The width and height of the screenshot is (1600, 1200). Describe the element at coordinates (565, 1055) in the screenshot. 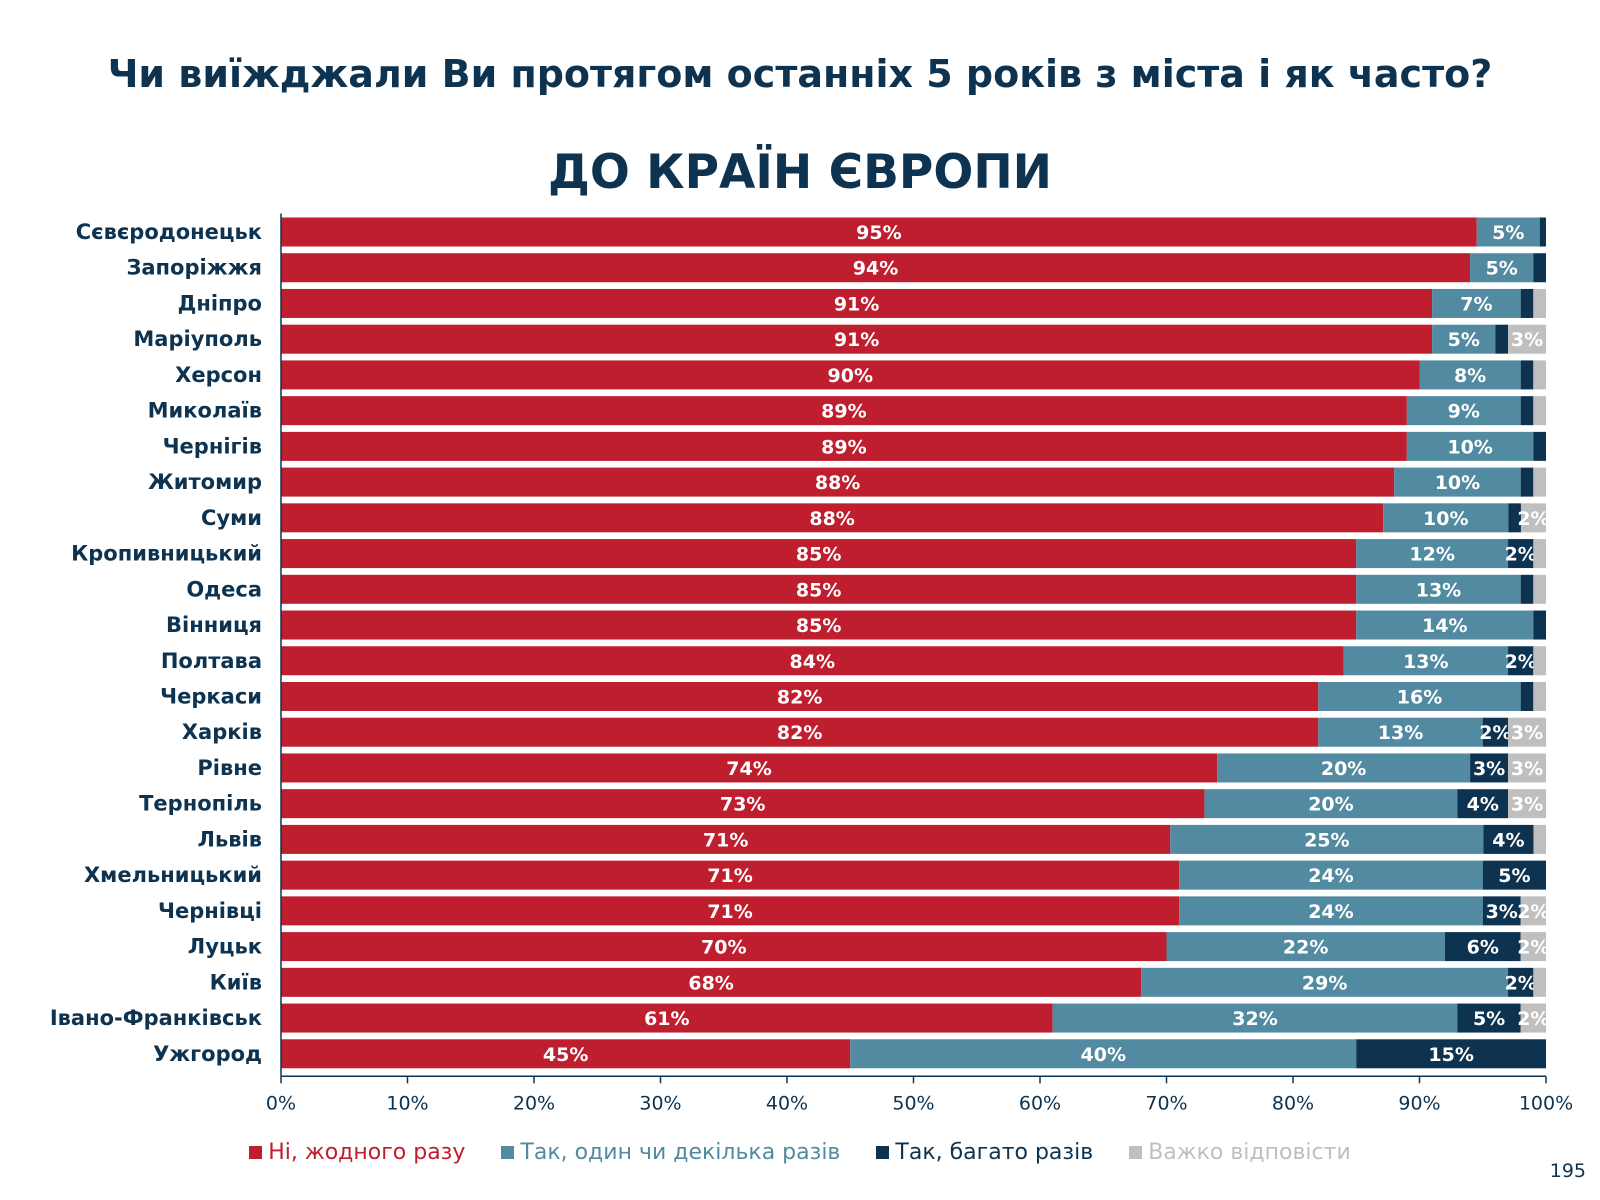

I see `data-label: 45%` at that location.